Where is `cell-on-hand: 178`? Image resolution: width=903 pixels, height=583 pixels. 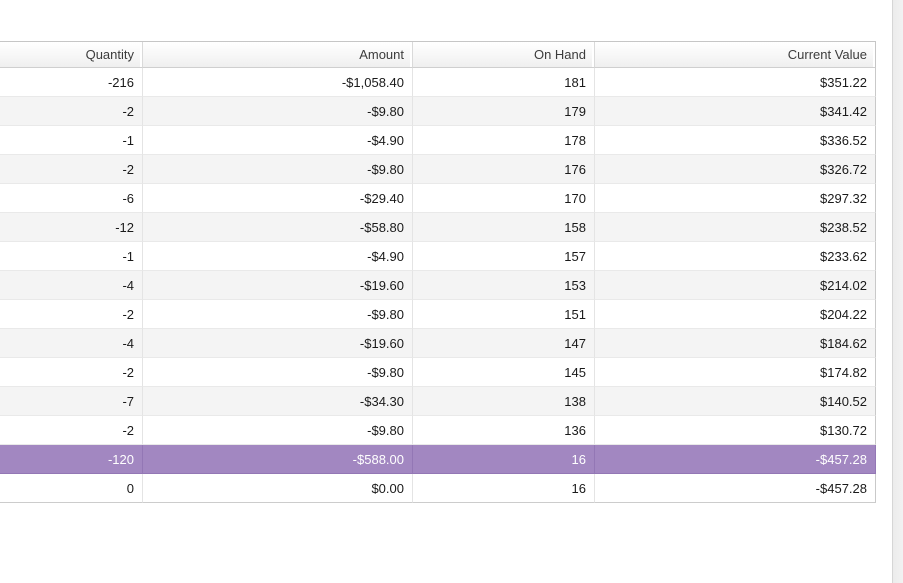 cell-on-hand: 178 is located at coordinates (504, 140).